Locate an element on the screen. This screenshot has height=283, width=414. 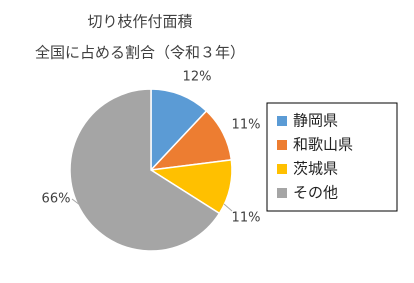
legend-label: 静岡県 is located at coordinates (315, 121).